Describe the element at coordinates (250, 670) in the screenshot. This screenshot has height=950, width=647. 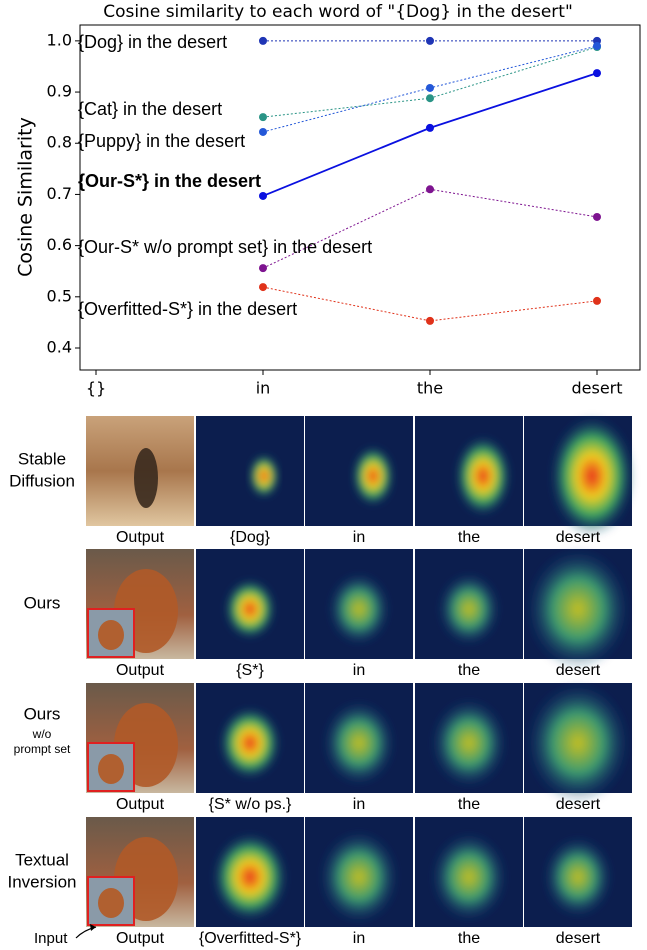
I see `caption: {S*}` at that location.